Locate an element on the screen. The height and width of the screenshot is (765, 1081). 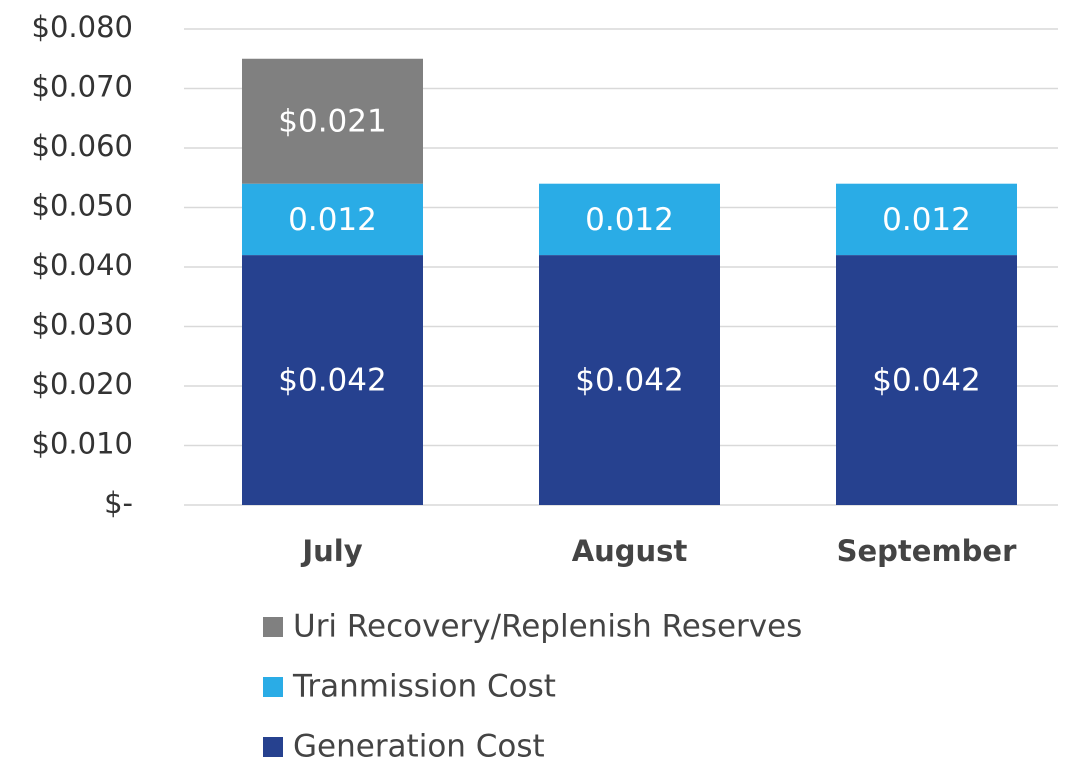
y-tick-label: $0.040 is located at coordinates (82, 265).